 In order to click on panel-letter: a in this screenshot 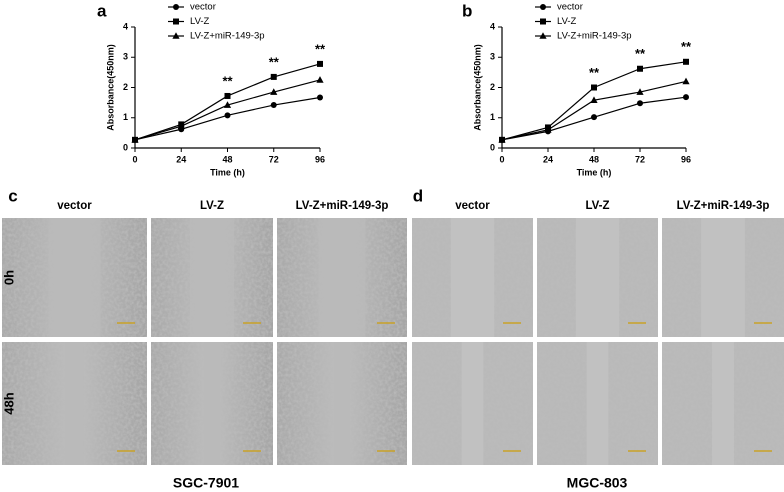, I will do `click(102, 10)`.